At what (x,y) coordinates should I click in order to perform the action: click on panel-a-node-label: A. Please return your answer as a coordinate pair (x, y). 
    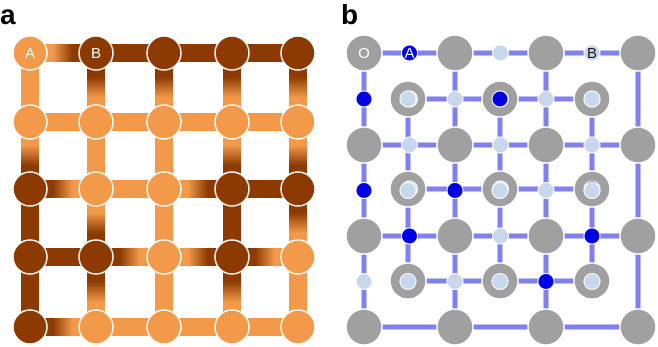
    Looking at the image, I should click on (30, 53).